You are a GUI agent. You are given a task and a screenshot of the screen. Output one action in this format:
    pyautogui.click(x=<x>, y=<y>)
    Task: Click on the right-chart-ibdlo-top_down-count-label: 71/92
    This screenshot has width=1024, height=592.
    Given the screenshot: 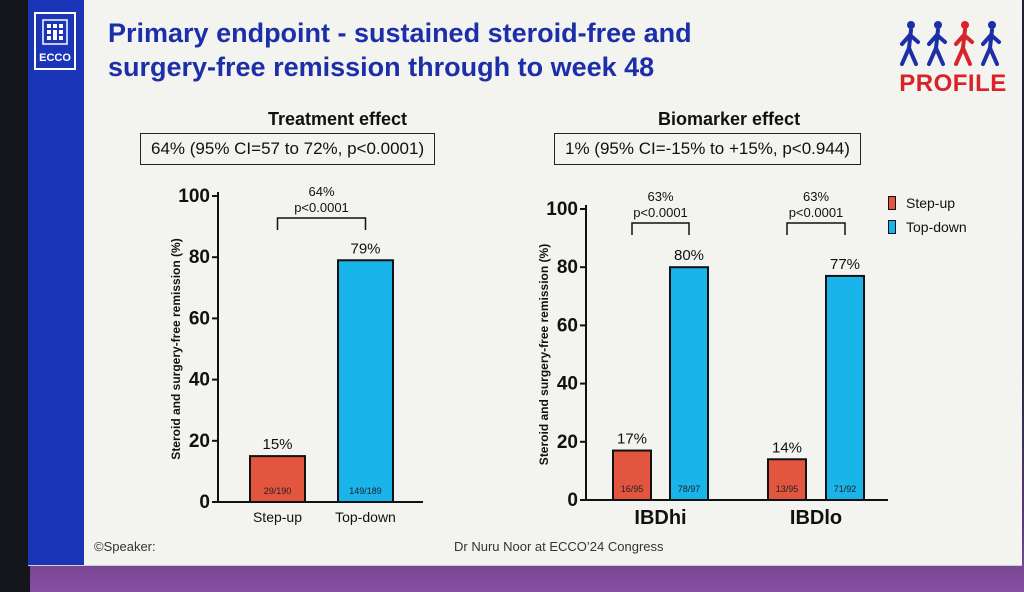 What is the action you would take?
    pyautogui.click(x=845, y=489)
    